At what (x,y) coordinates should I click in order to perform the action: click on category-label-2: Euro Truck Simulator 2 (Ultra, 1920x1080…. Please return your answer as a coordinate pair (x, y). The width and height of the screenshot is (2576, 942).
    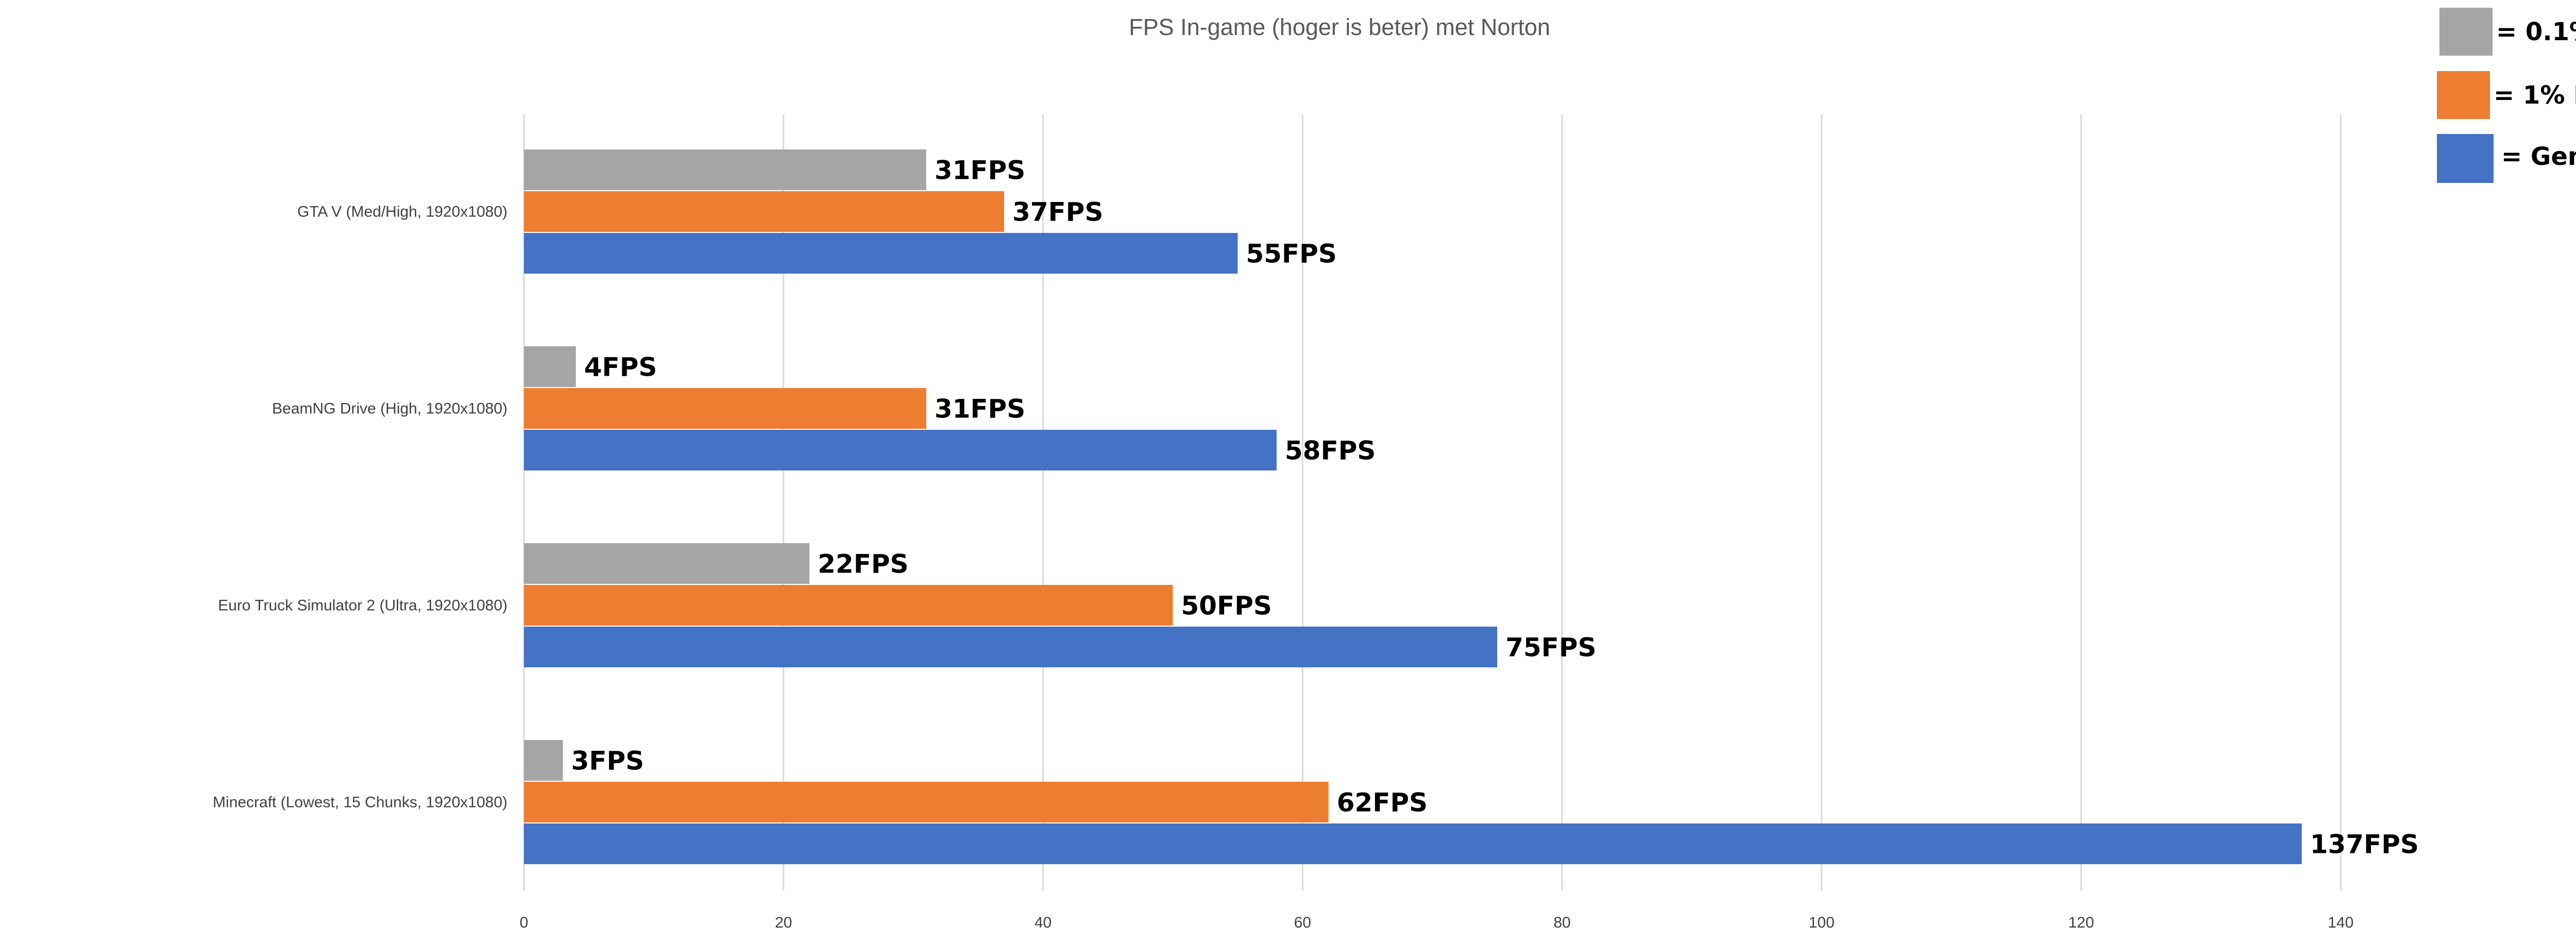
    Looking at the image, I should click on (362, 605).